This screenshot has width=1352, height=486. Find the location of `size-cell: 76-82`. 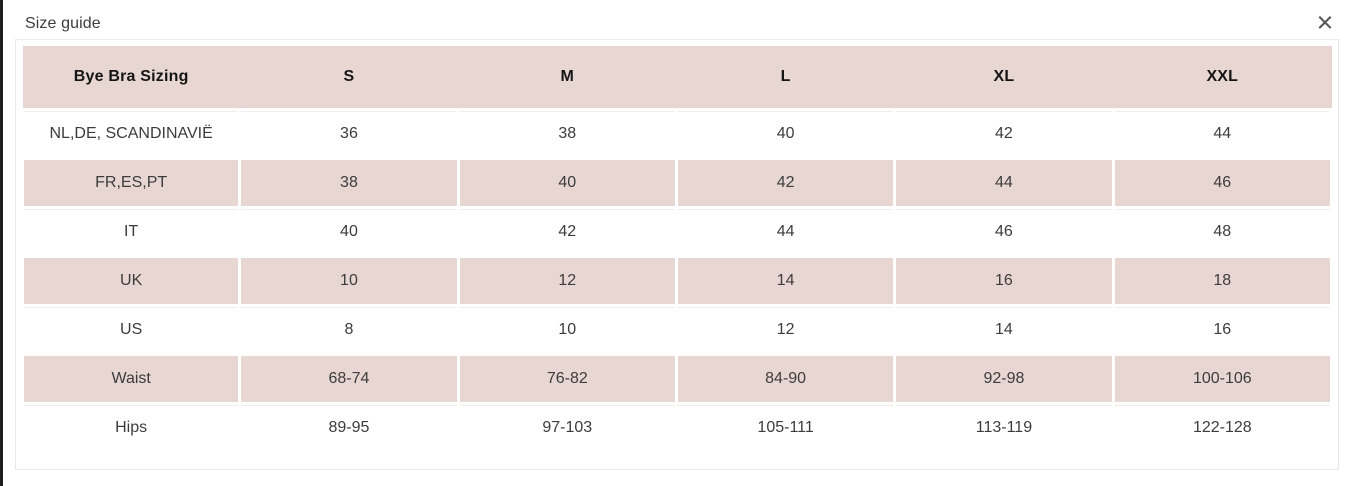

size-cell: 76-82 is located at coordinates (567, 379).